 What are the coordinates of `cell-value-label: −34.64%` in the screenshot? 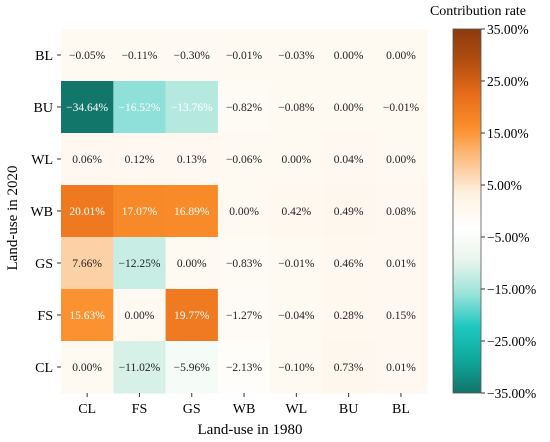 It's located at (87, 108).